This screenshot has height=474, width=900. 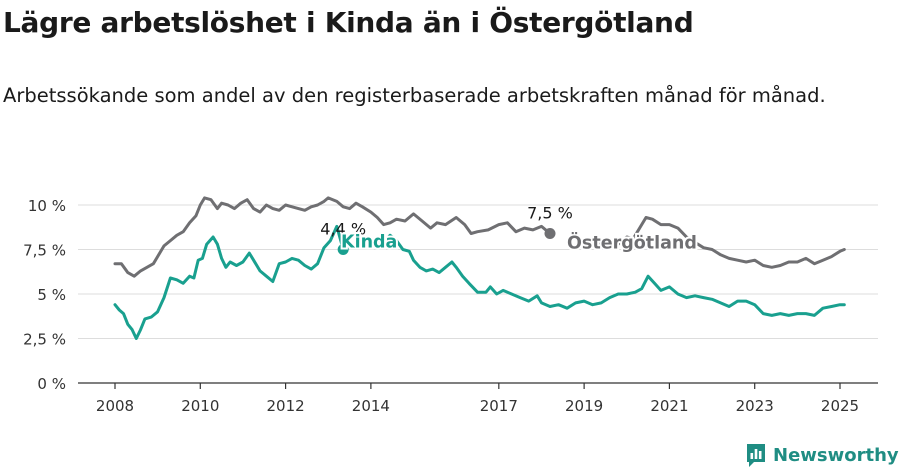 I want to click on x-tick-label: 2012, so click(x=285, y=406).